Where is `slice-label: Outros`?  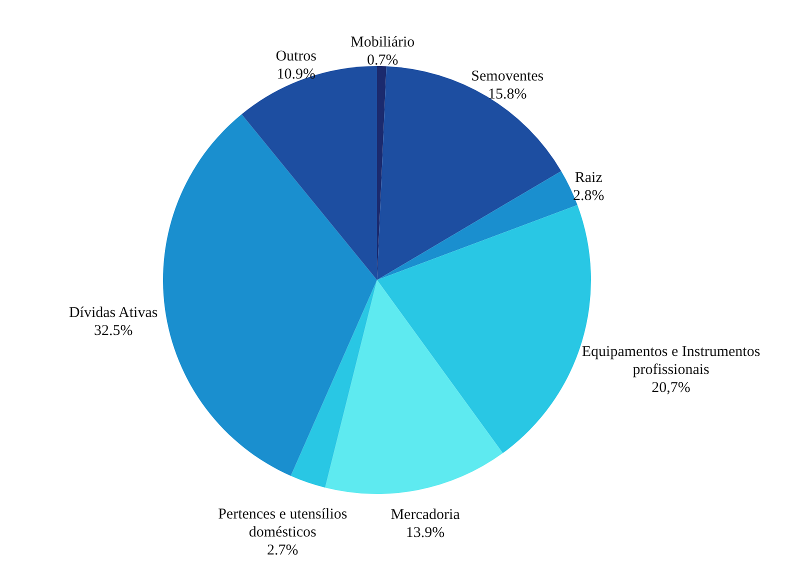
slice-label: Outros is located at coordinates (296, 56).